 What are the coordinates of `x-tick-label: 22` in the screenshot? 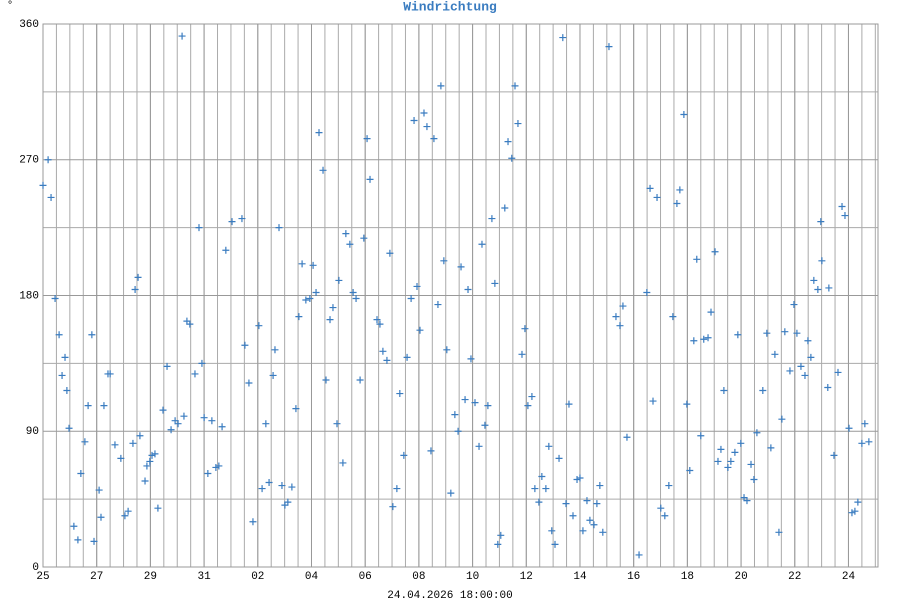 It's located at (794, 577).